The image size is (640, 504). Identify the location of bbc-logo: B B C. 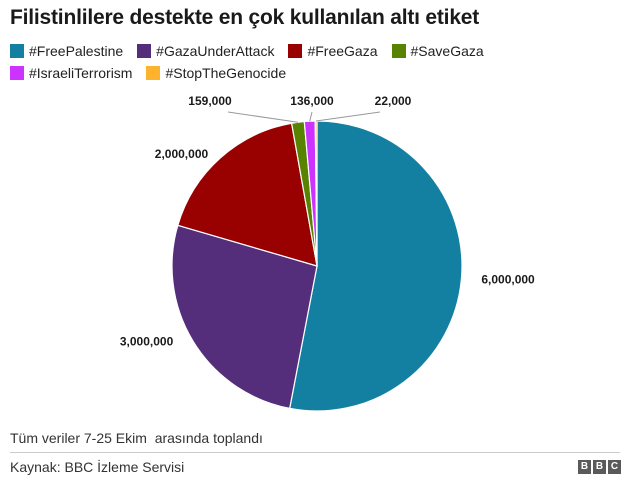
(599, 467).